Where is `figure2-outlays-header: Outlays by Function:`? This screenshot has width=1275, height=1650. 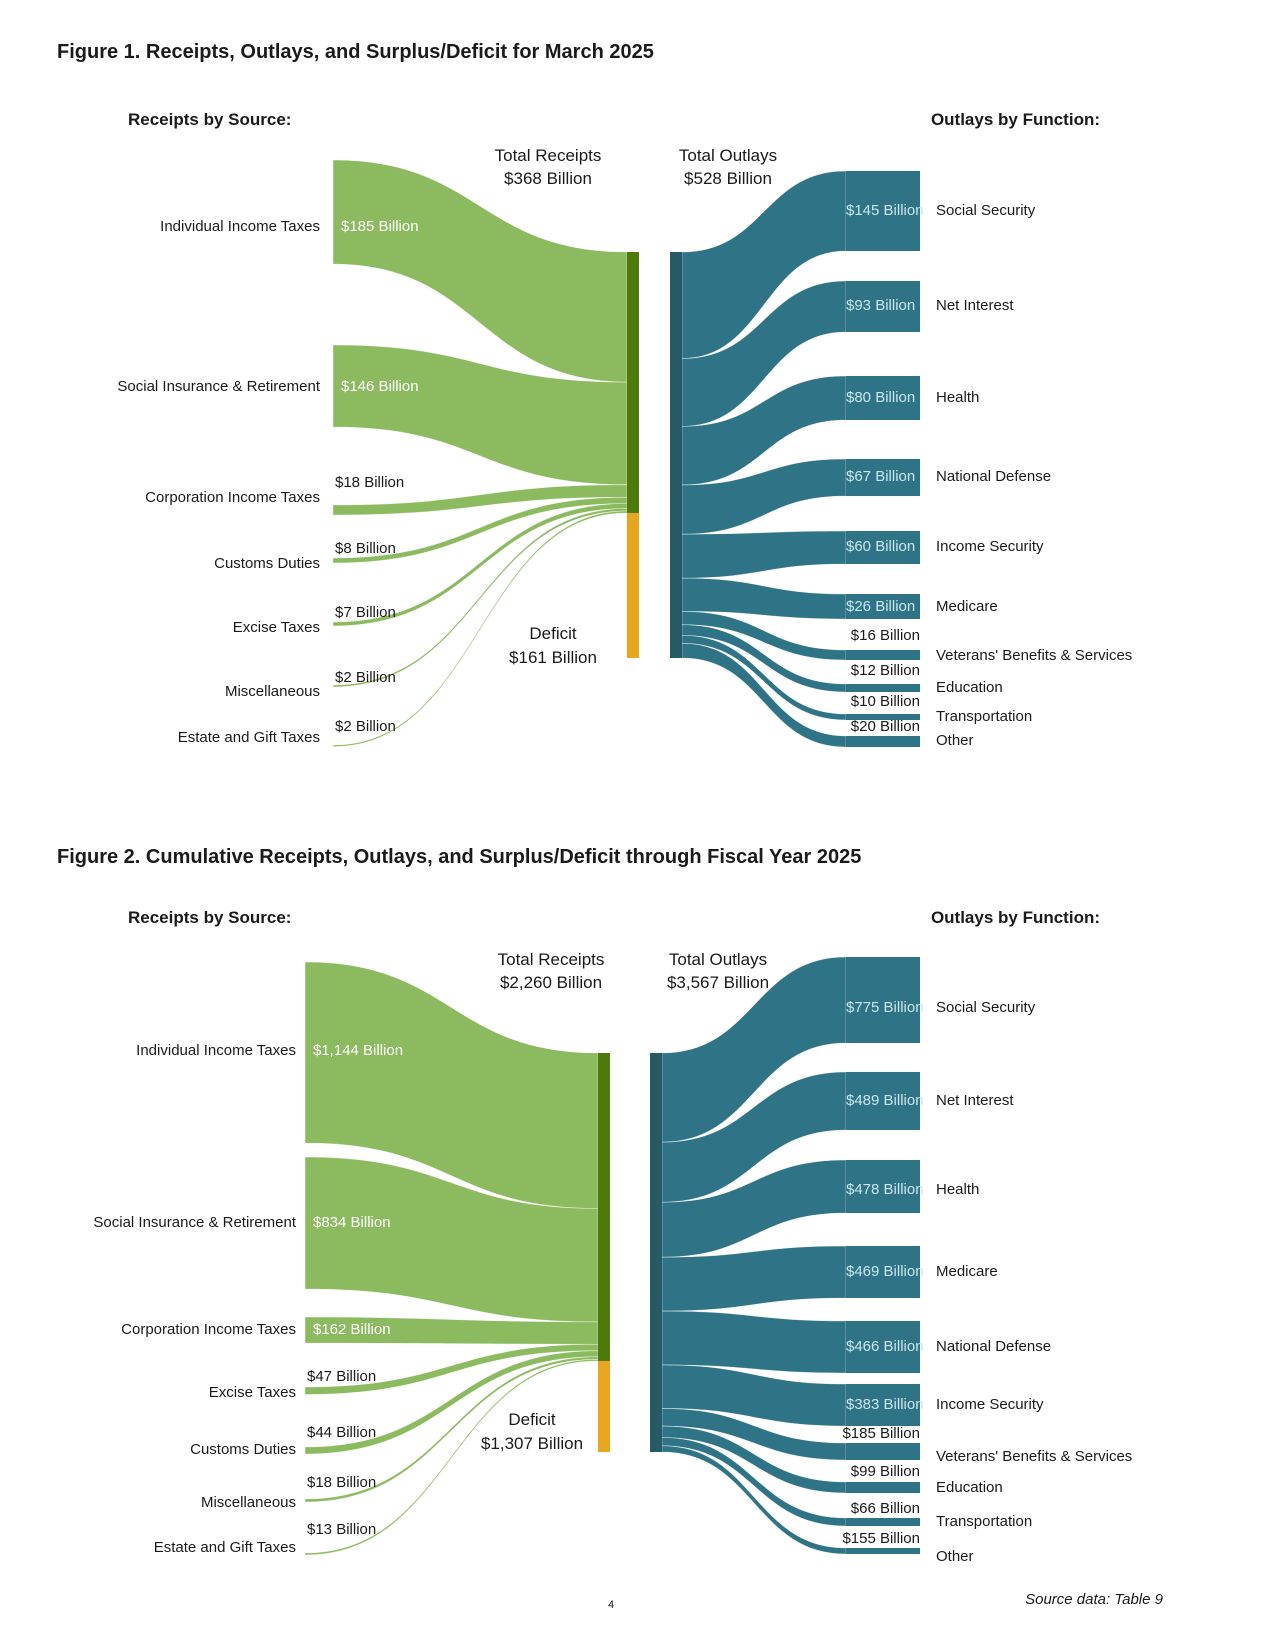
figure2-outlays-header: Outlays by Function: is located at coordinates (1015, 917).